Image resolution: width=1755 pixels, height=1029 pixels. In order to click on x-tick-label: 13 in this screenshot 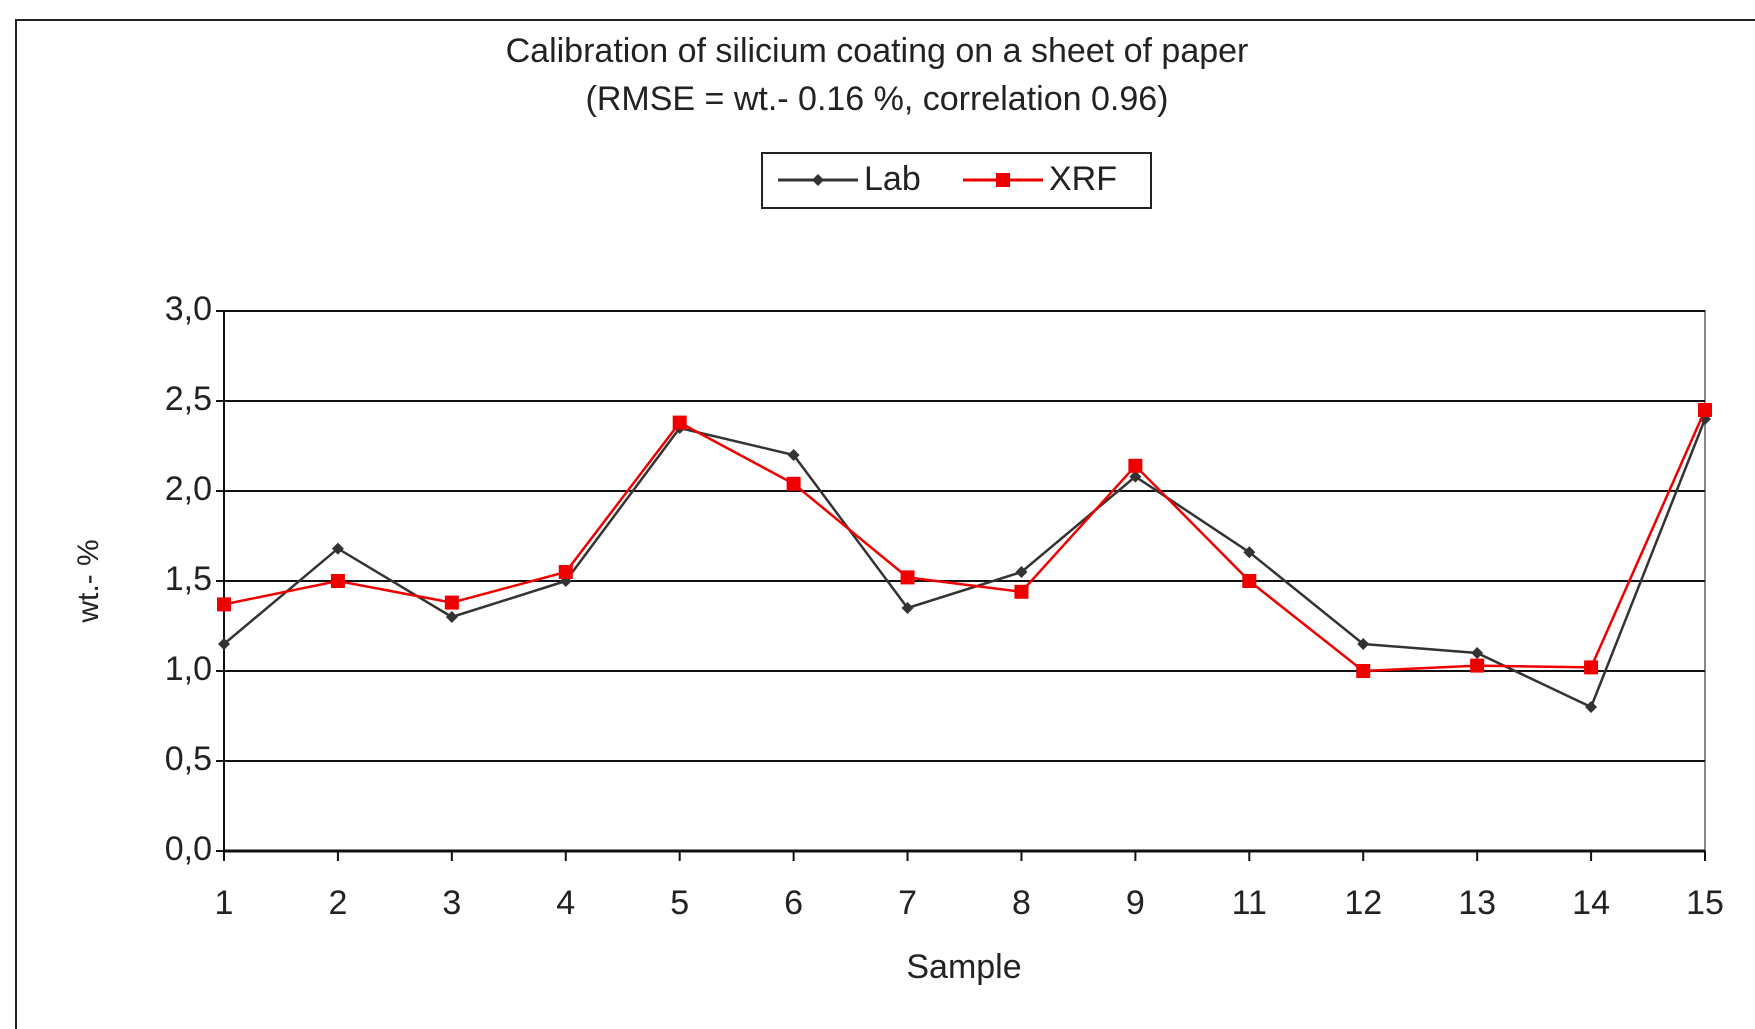, I will do `click(1477, 903)`.